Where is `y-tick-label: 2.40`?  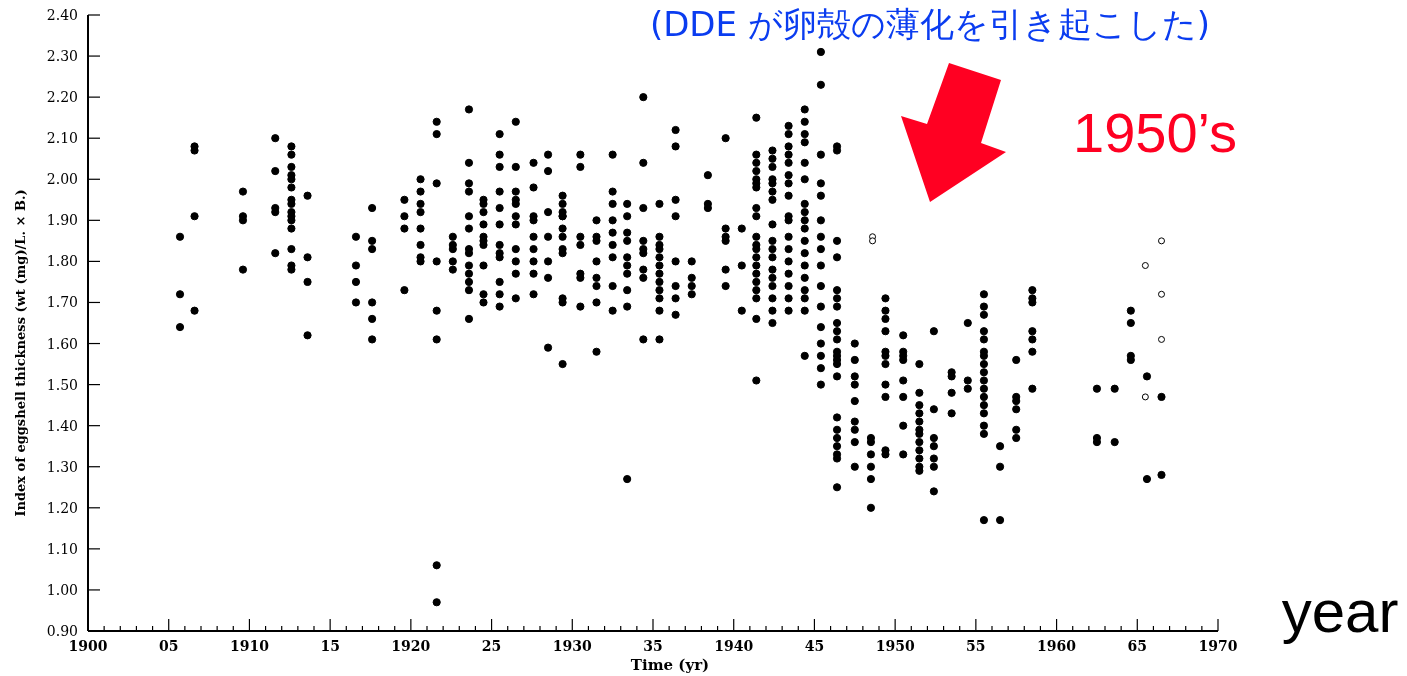 y-tick-label: 2.40 is located at coordinates (62, 15).